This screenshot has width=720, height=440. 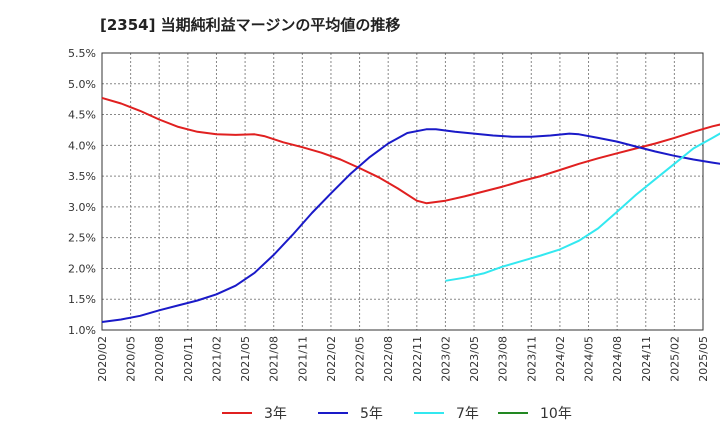 What do you see at coordinates (82, 176) in the screenshot?
I see `y-tick-label: 3.5%` at bounding box center [82, 176].